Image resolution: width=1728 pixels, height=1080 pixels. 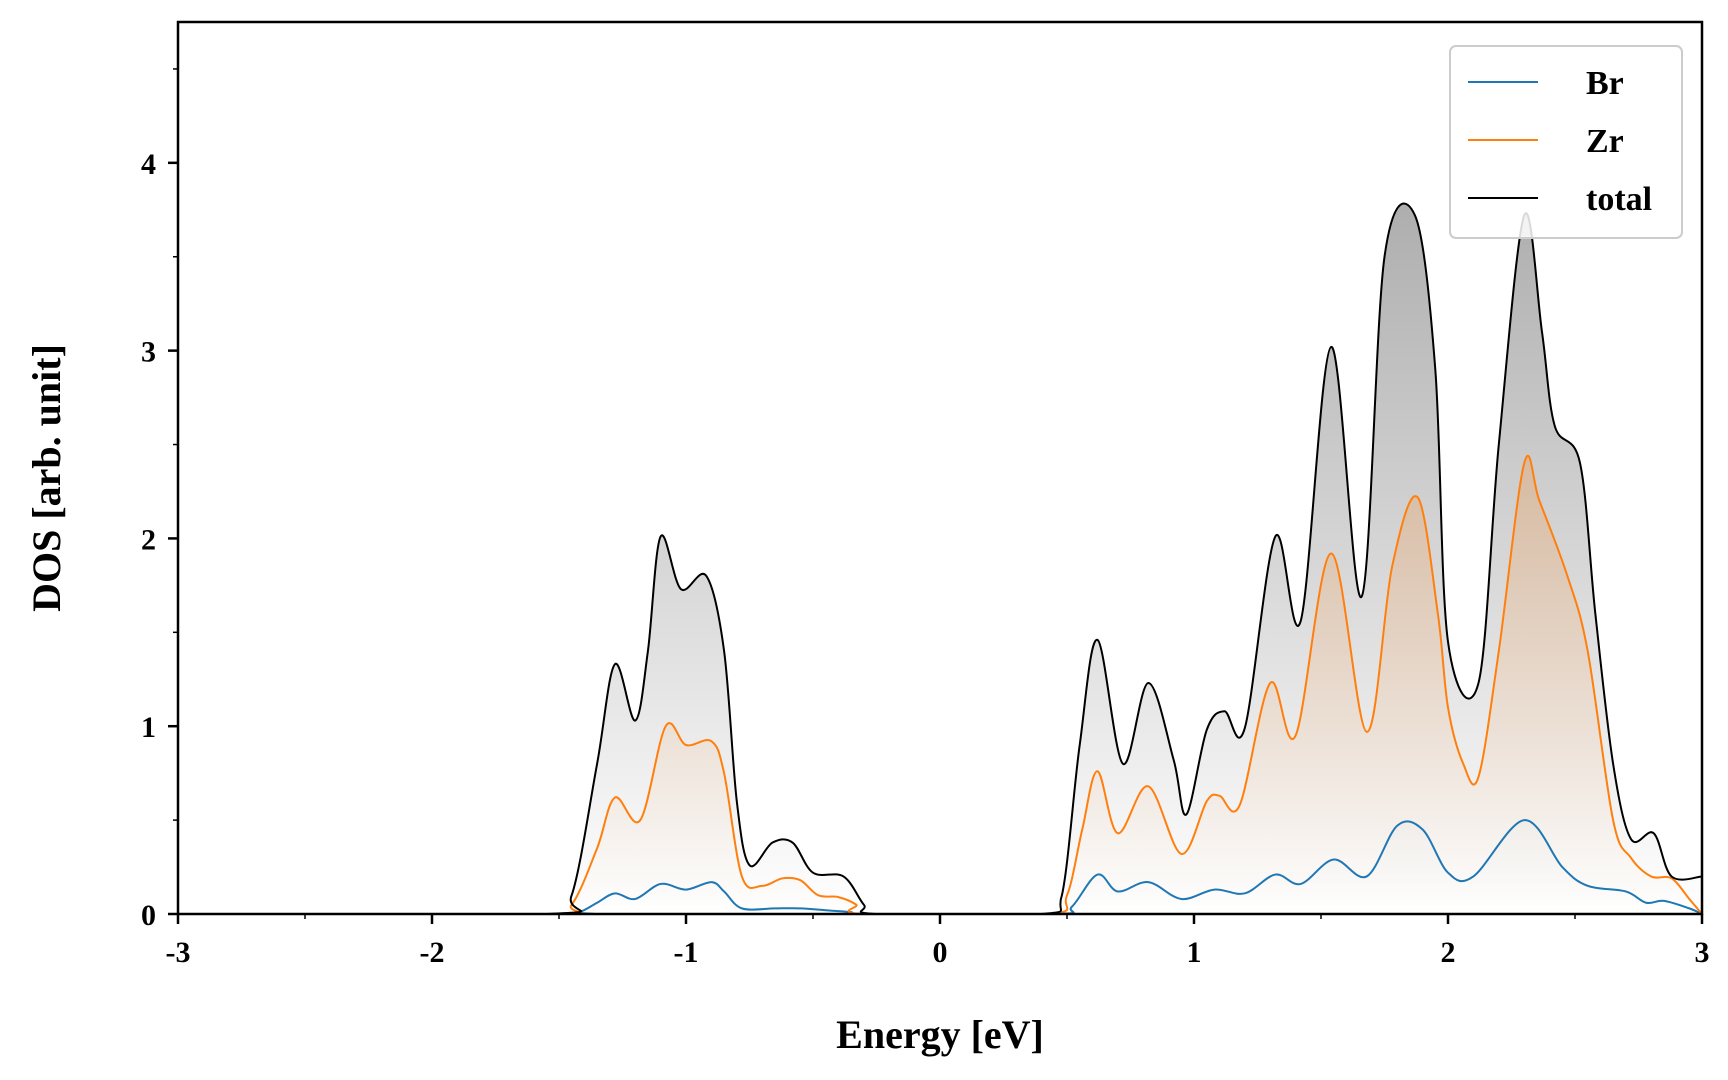 I want to click on legend-label-zr: Zr, so click(x=1605, y=141).